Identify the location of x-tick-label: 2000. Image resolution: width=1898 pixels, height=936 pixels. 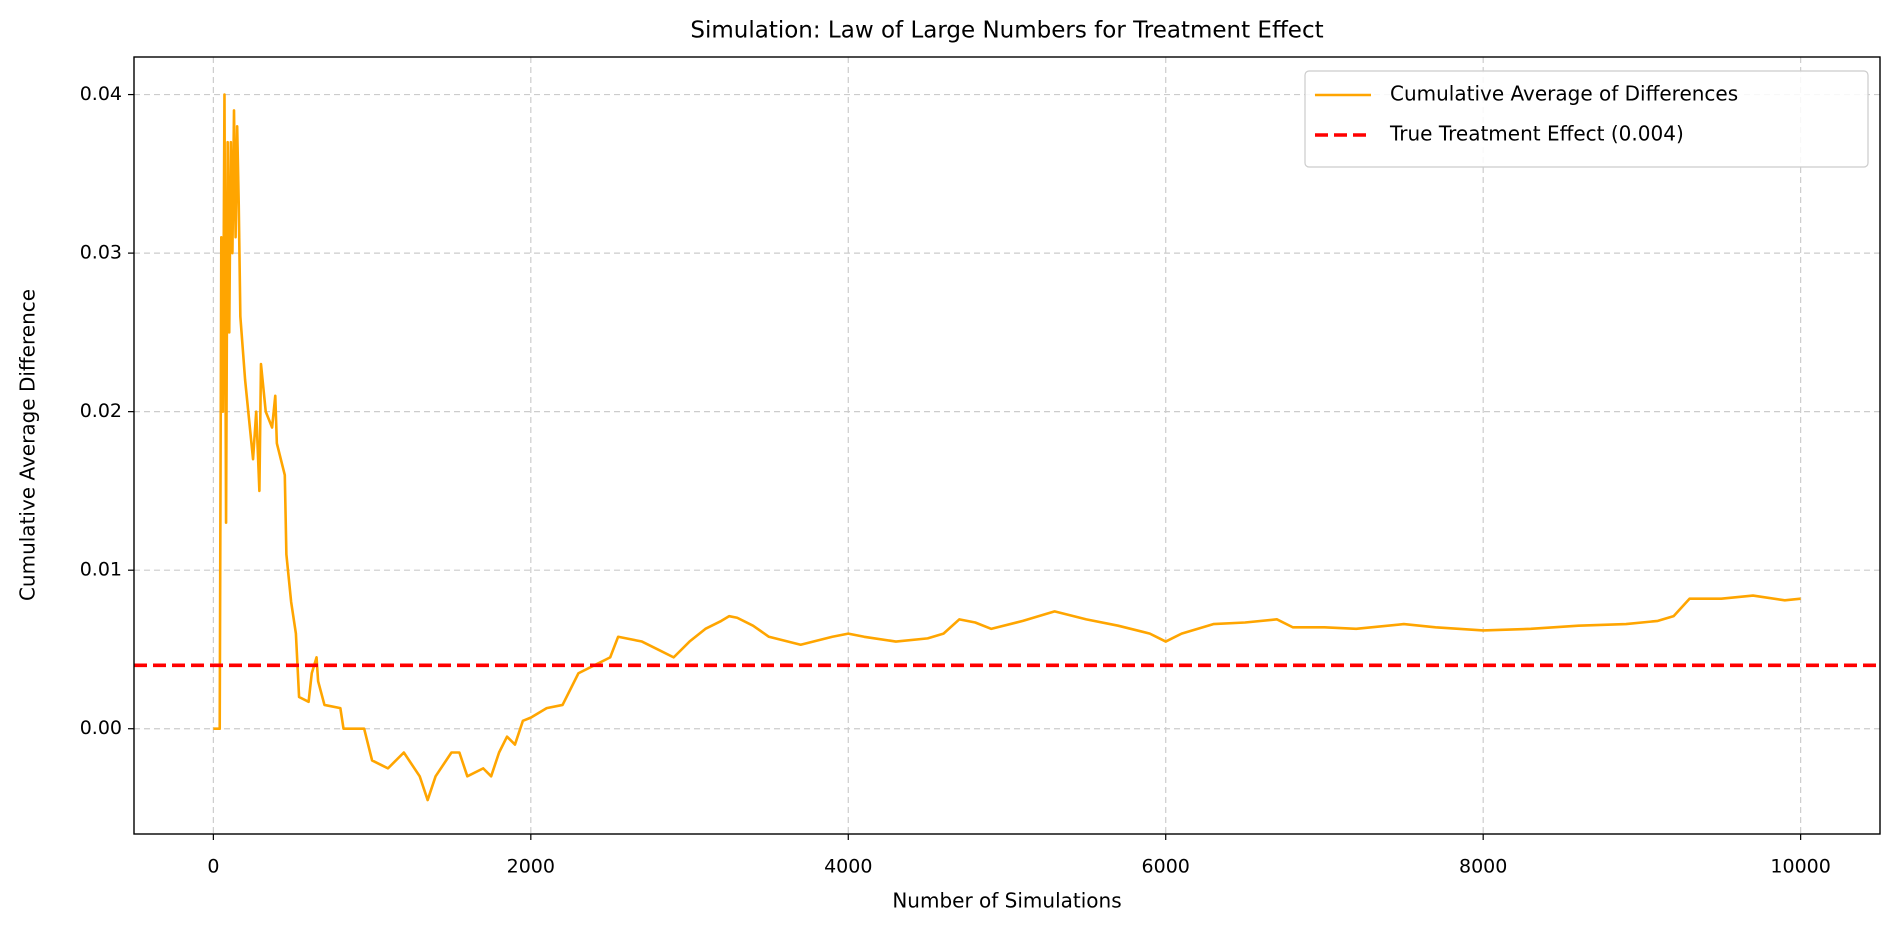
(531, 867).